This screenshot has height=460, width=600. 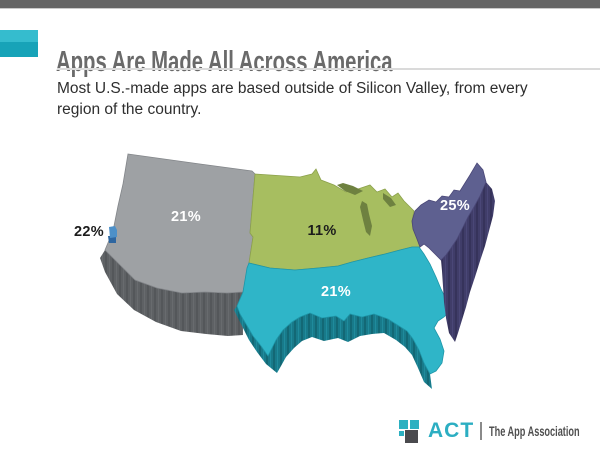 What do you see at coordinates (468, 262) in the screenshot?
I see `region-northeast-side` at bounding box center [468, 262].